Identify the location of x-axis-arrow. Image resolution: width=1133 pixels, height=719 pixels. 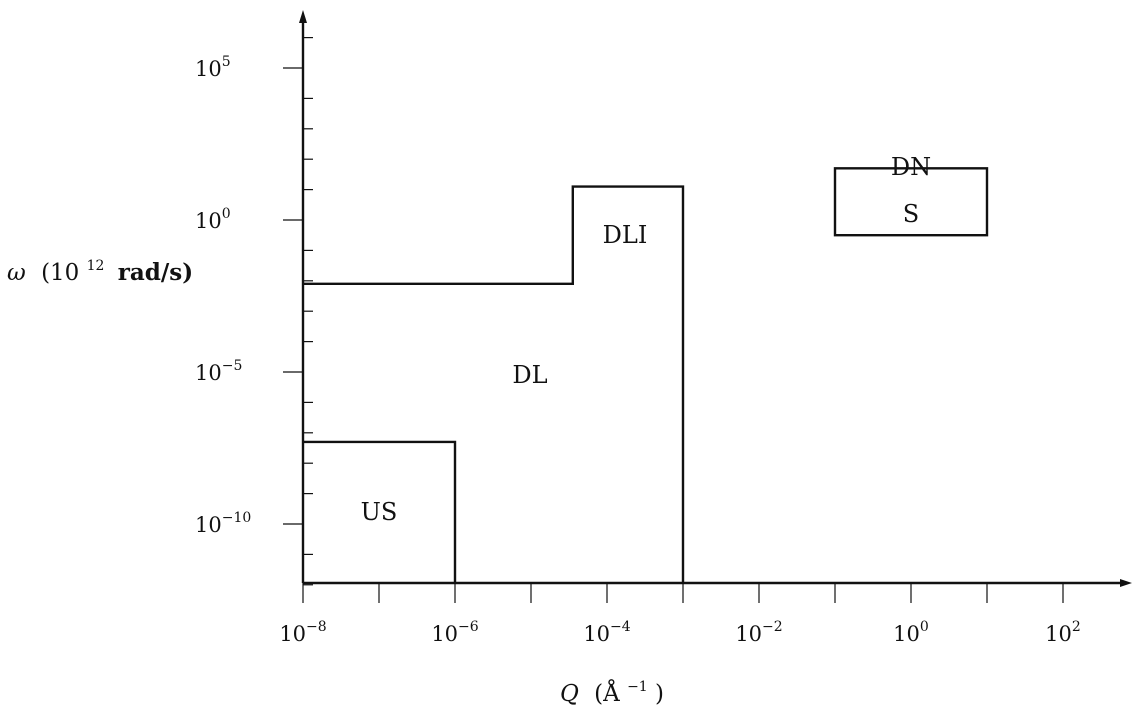
(1126, 583).